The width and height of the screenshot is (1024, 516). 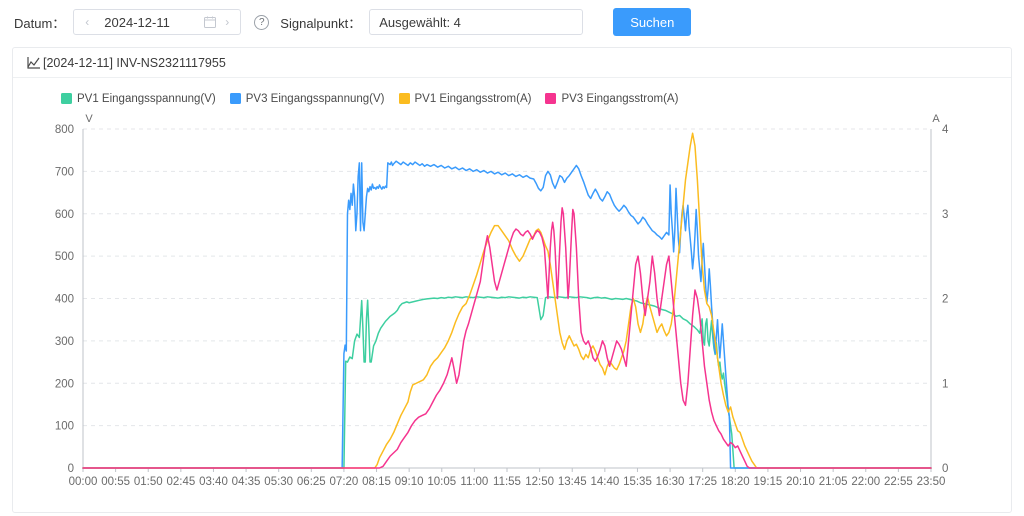 I want to click on legend-item-pv1-current: PV1 Eingangsstrom(A), so click(x=465, y=98).